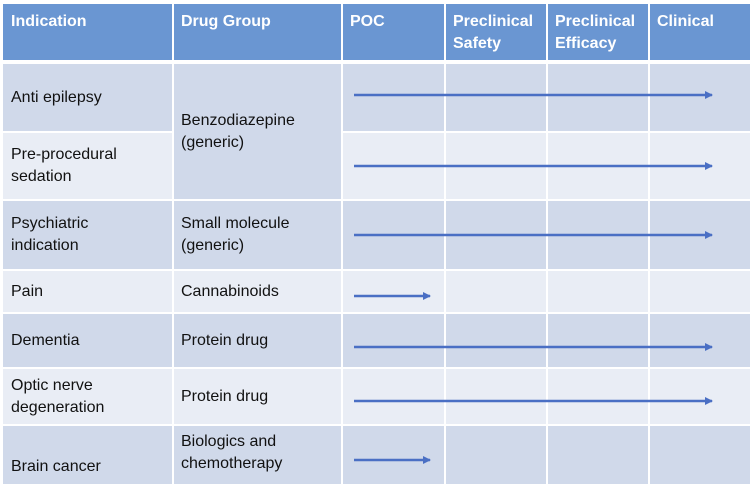  I want to click on header-preclinical-safety: Preclinical Safety, so click(496, 32).